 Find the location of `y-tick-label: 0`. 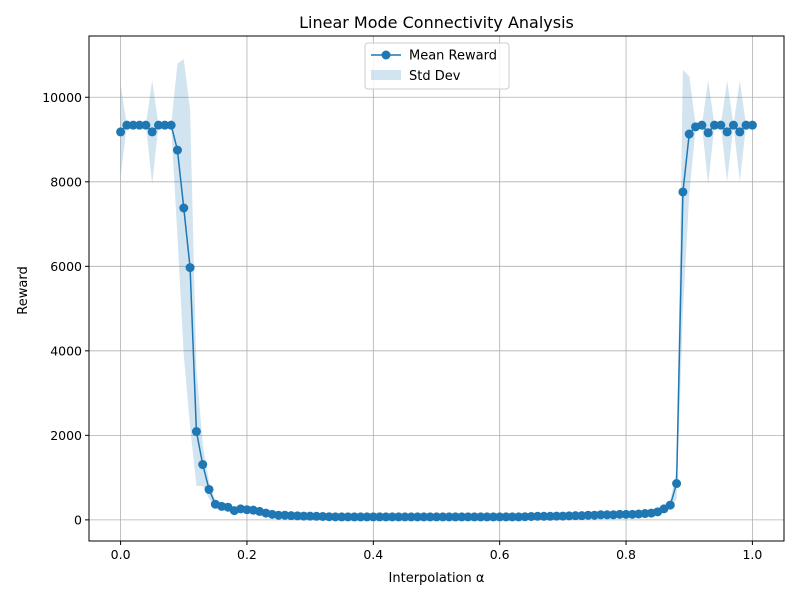

y-tick-label: 0 is located at coordinates (78, 519).